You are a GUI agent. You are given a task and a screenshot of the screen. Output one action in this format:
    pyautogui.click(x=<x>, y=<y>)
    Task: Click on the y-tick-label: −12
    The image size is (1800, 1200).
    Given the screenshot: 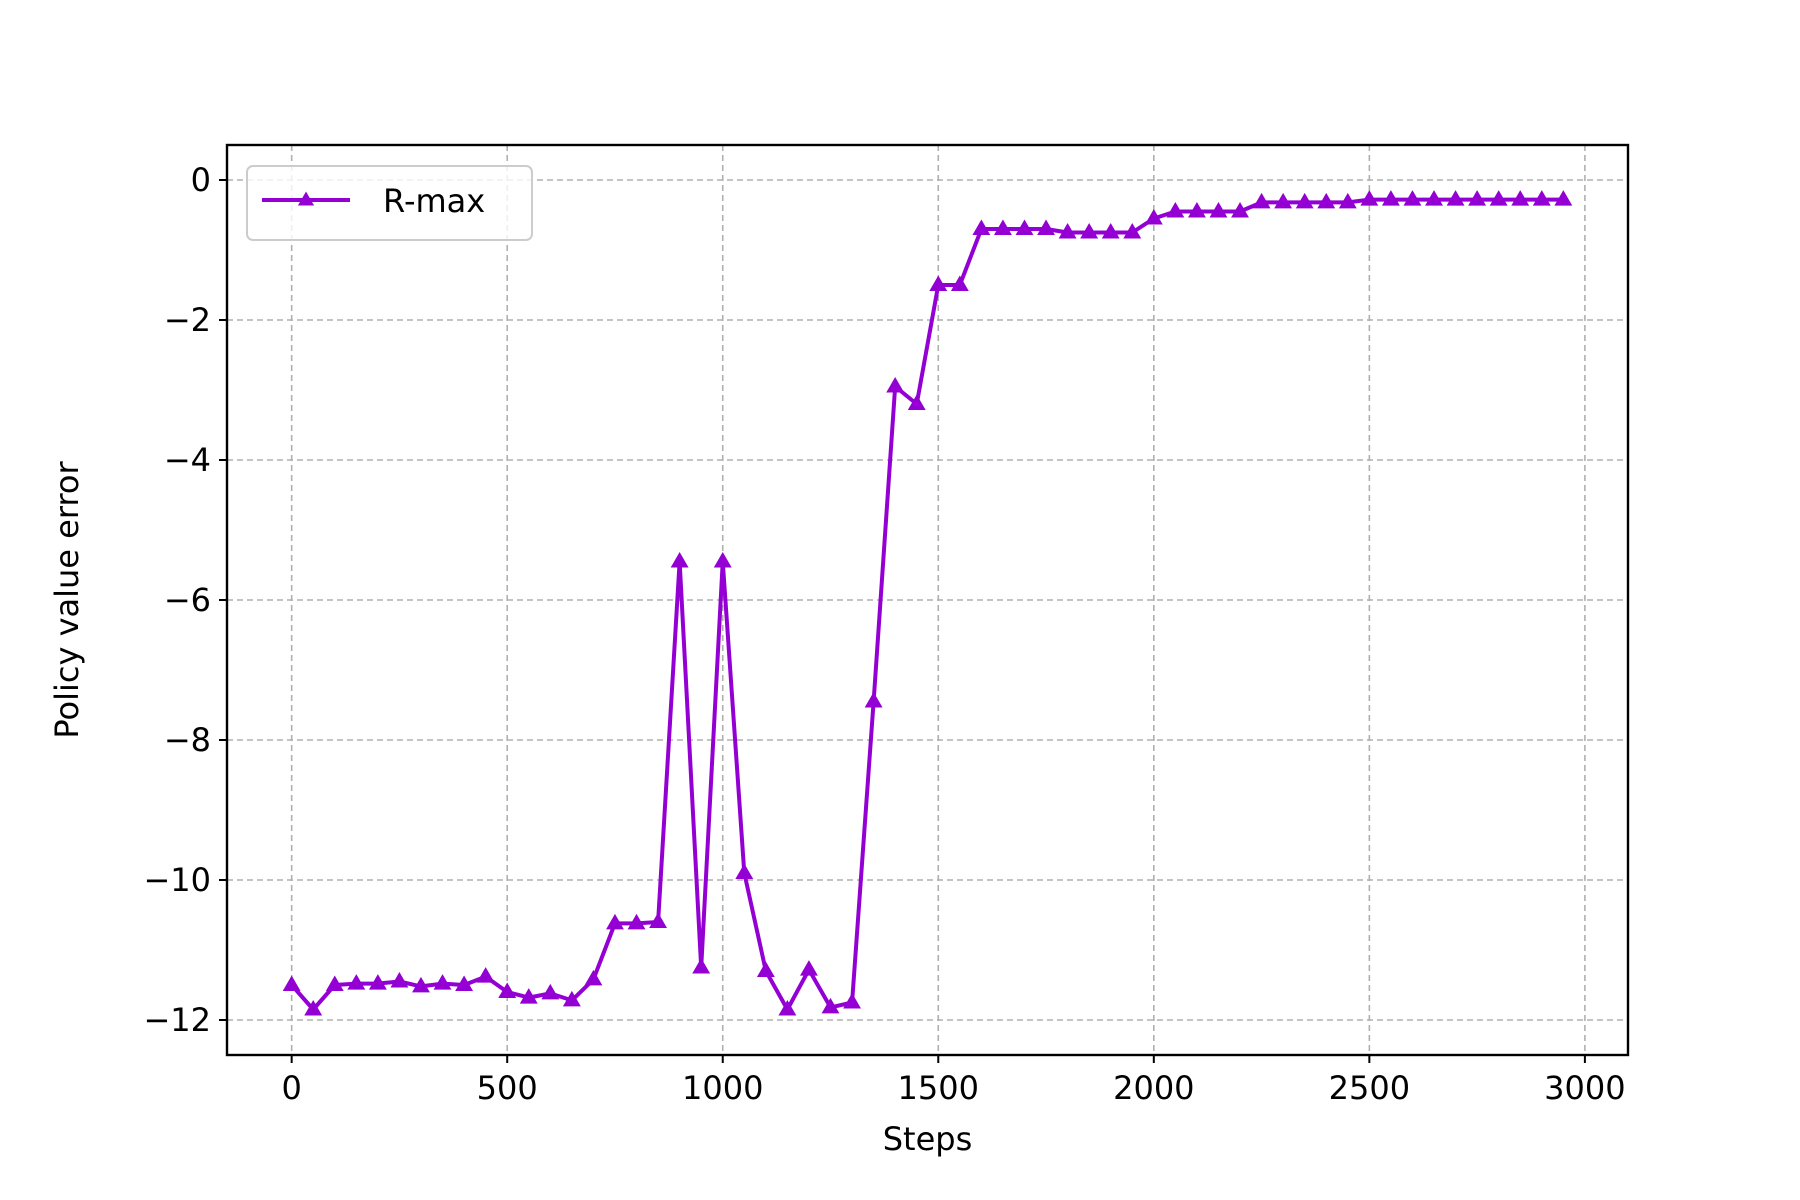 What is the action you would take?
    pyautogui.click(x=177, y=1020)
    